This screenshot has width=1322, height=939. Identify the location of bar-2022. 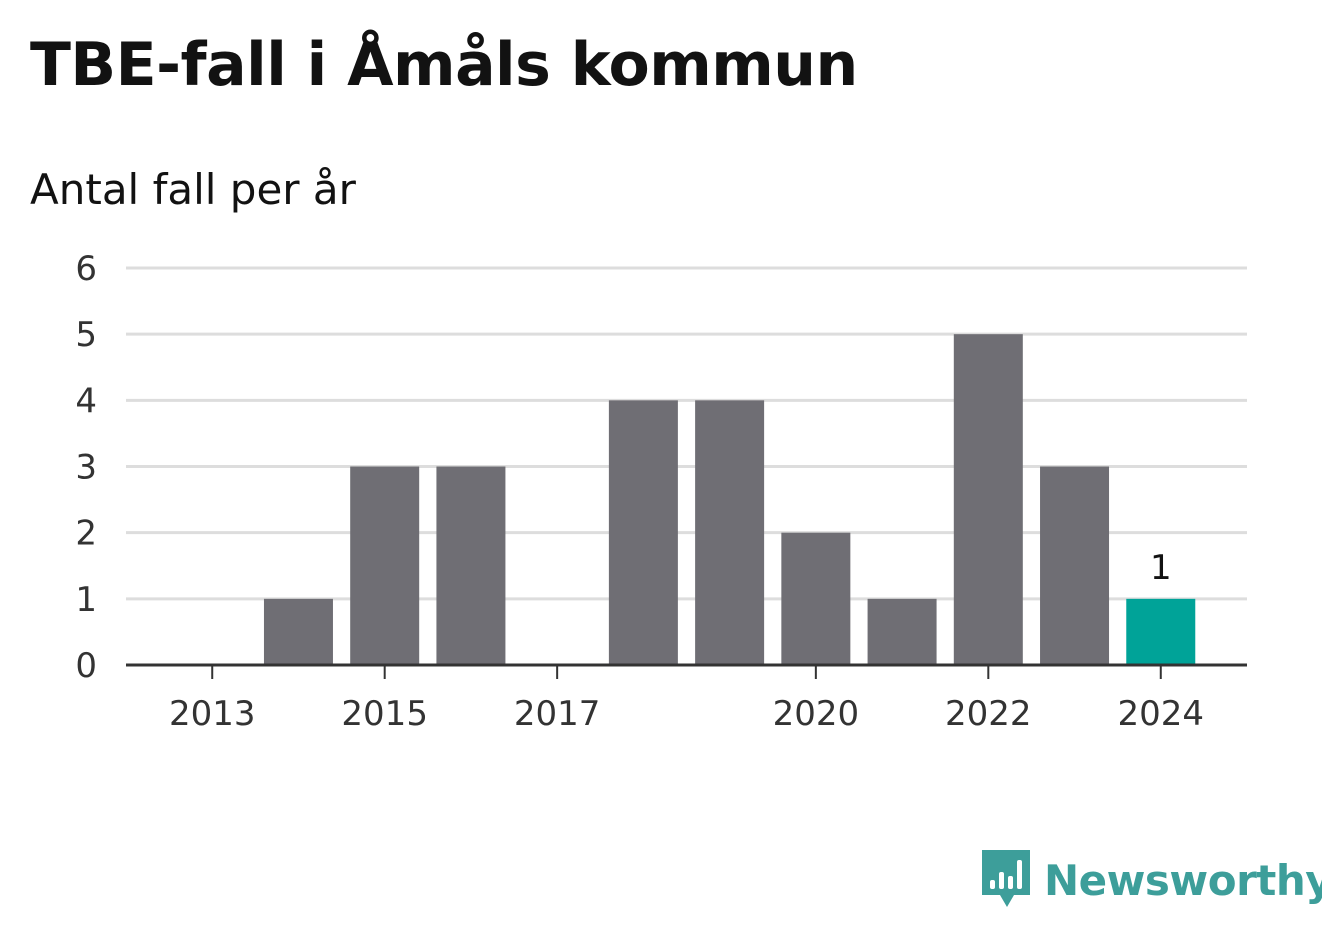
(988, 499).